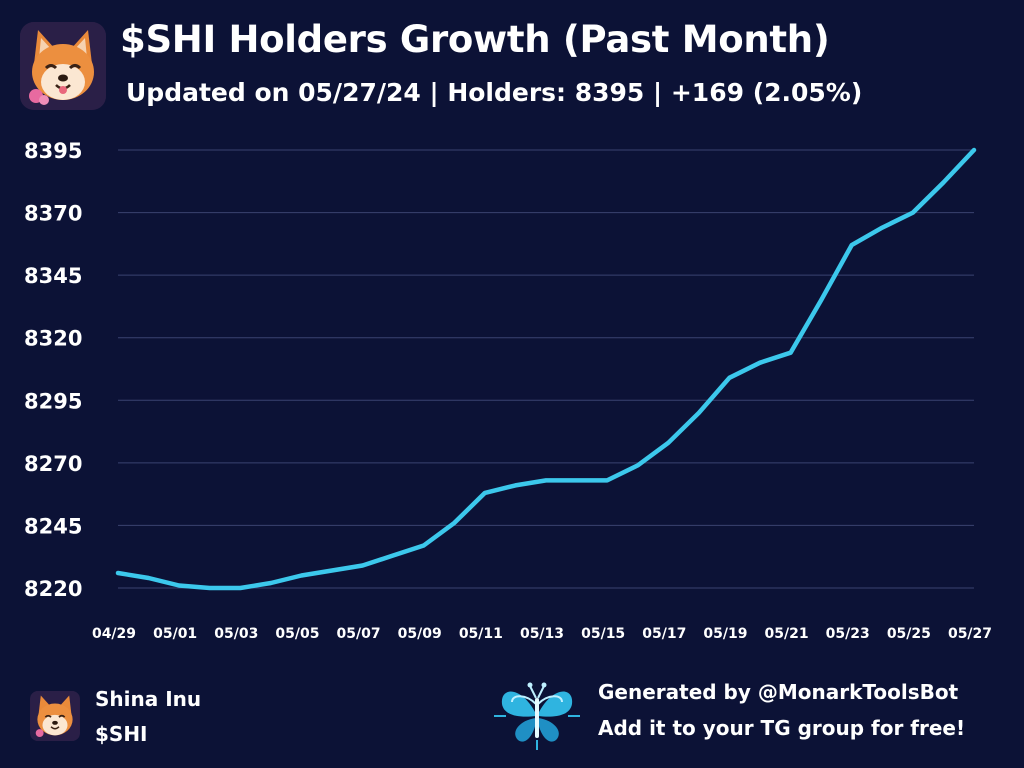 This screenshot has width=1024, height=768. Describe the element at coordinates (121, 734) in the screenshot. I see `token-symbol: $SHI` at that location.